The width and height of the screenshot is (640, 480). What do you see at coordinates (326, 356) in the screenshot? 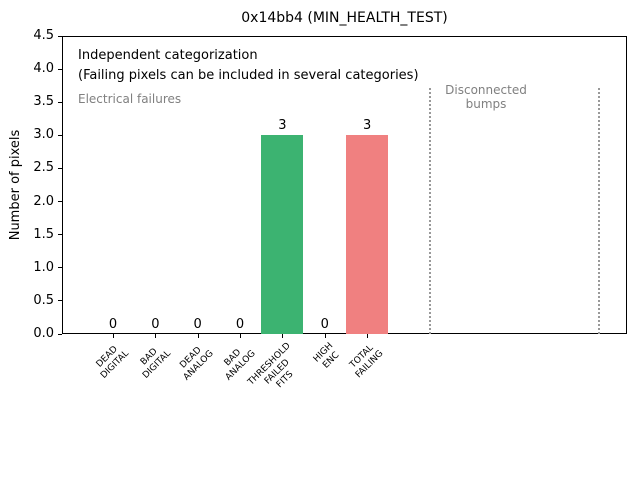
I see `x-category-label: HIGH ENC` at bounding box center [326, 356].